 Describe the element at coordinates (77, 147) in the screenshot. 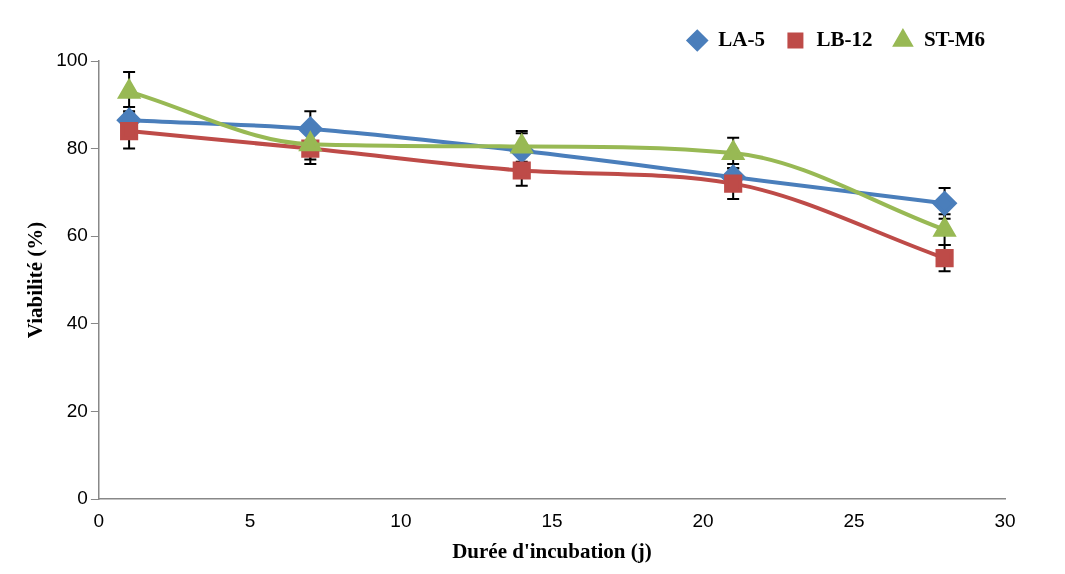

I see `y-tick-label: 80` at that location.